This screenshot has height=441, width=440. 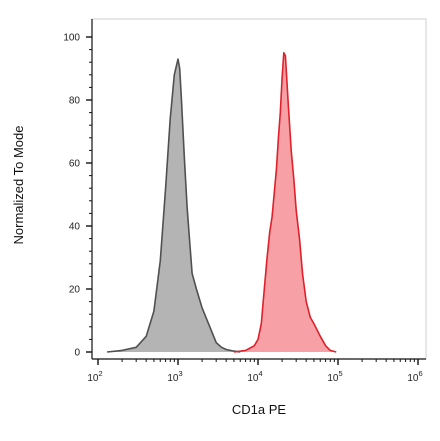 What do you see at coordinates (180, 373) in the screenshot?
I see `x-tick-label-exponent: 3` at bounding box center [180, 373].